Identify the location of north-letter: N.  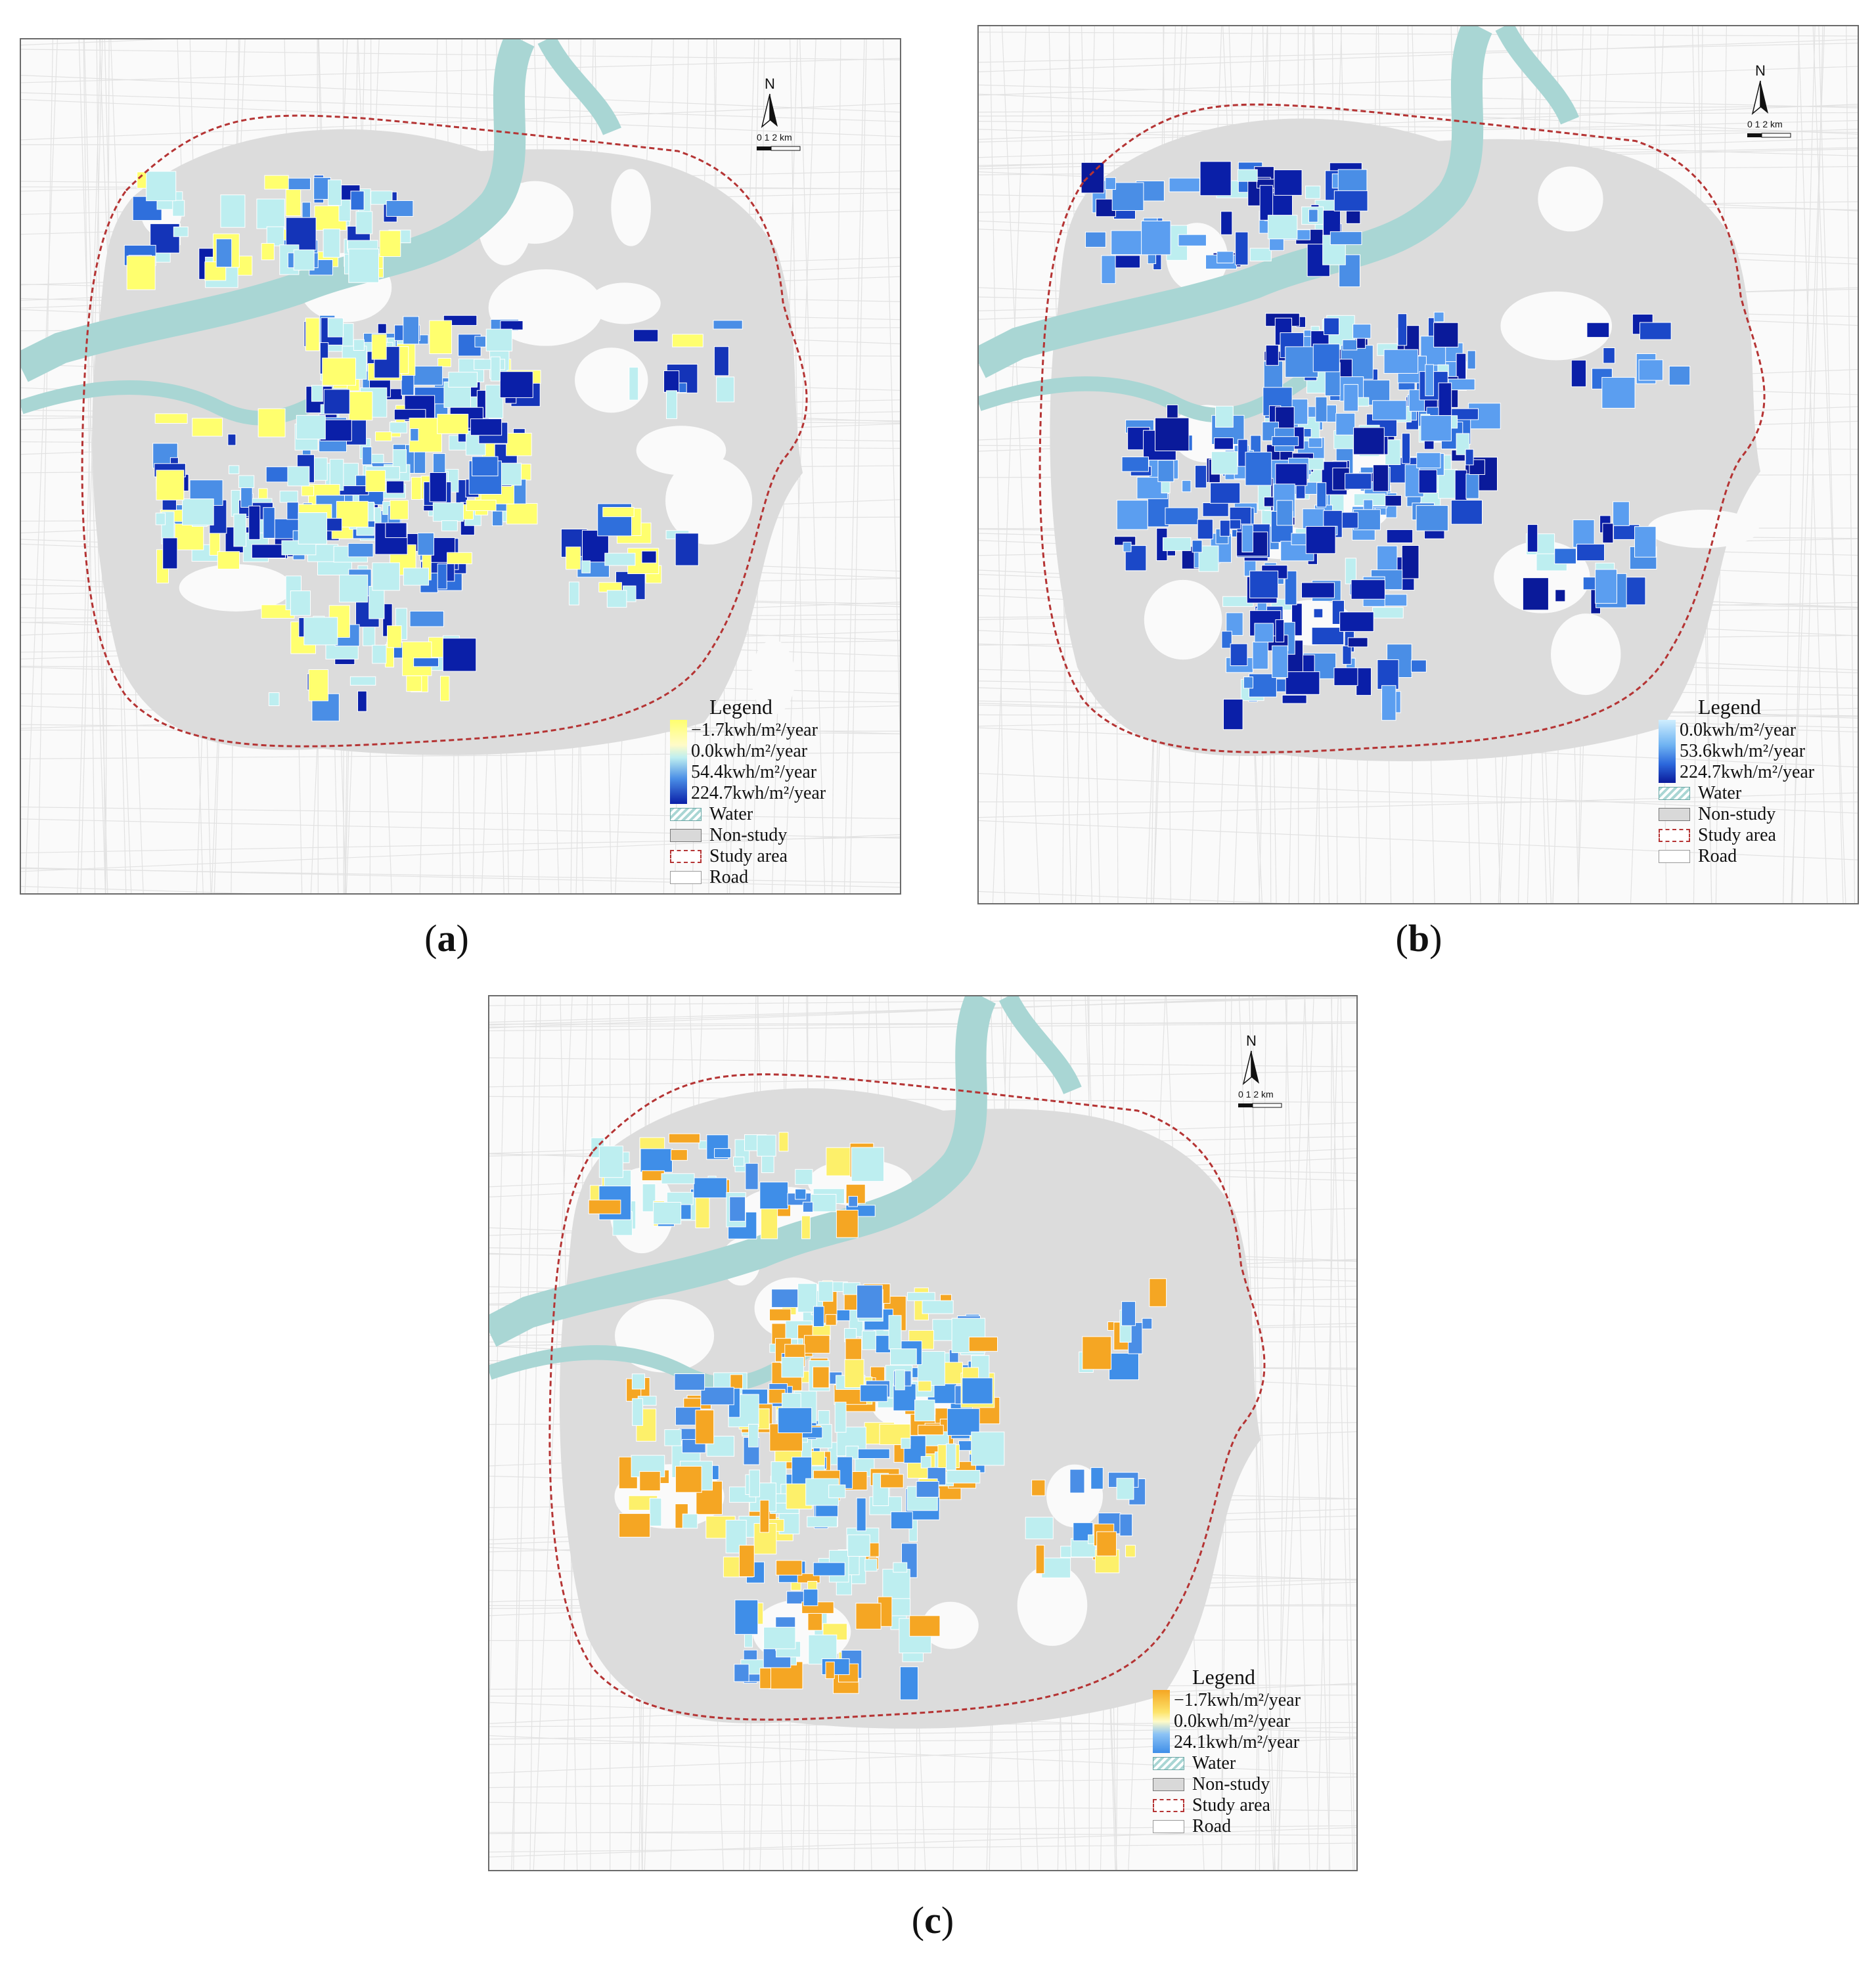
(1251, 1041).